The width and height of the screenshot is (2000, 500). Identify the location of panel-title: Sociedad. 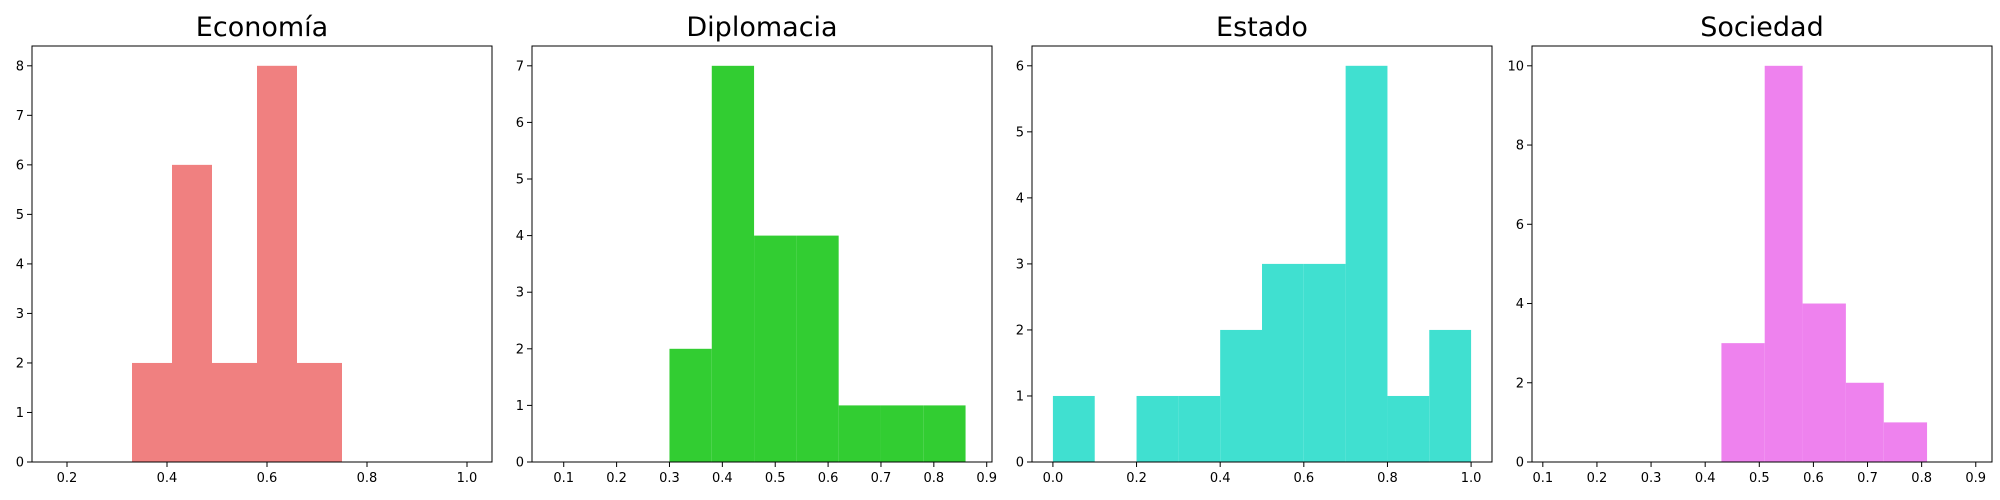
(1761, 27).